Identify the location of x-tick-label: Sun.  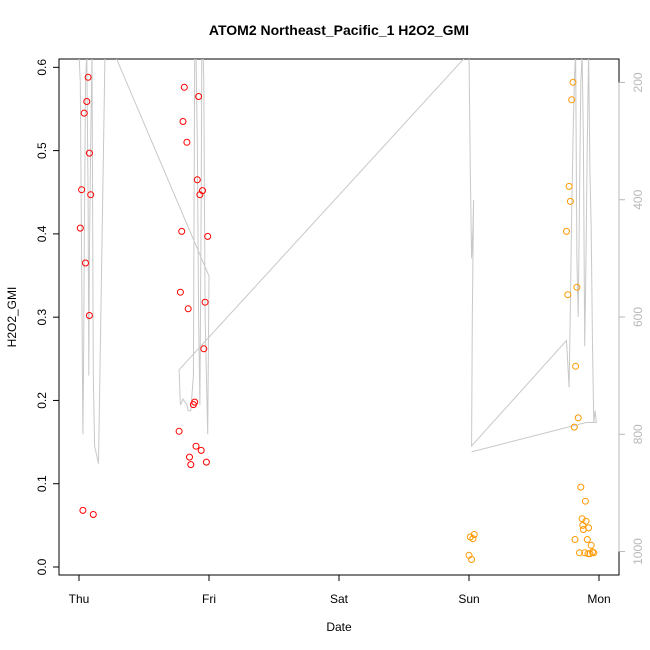
(468, 599).